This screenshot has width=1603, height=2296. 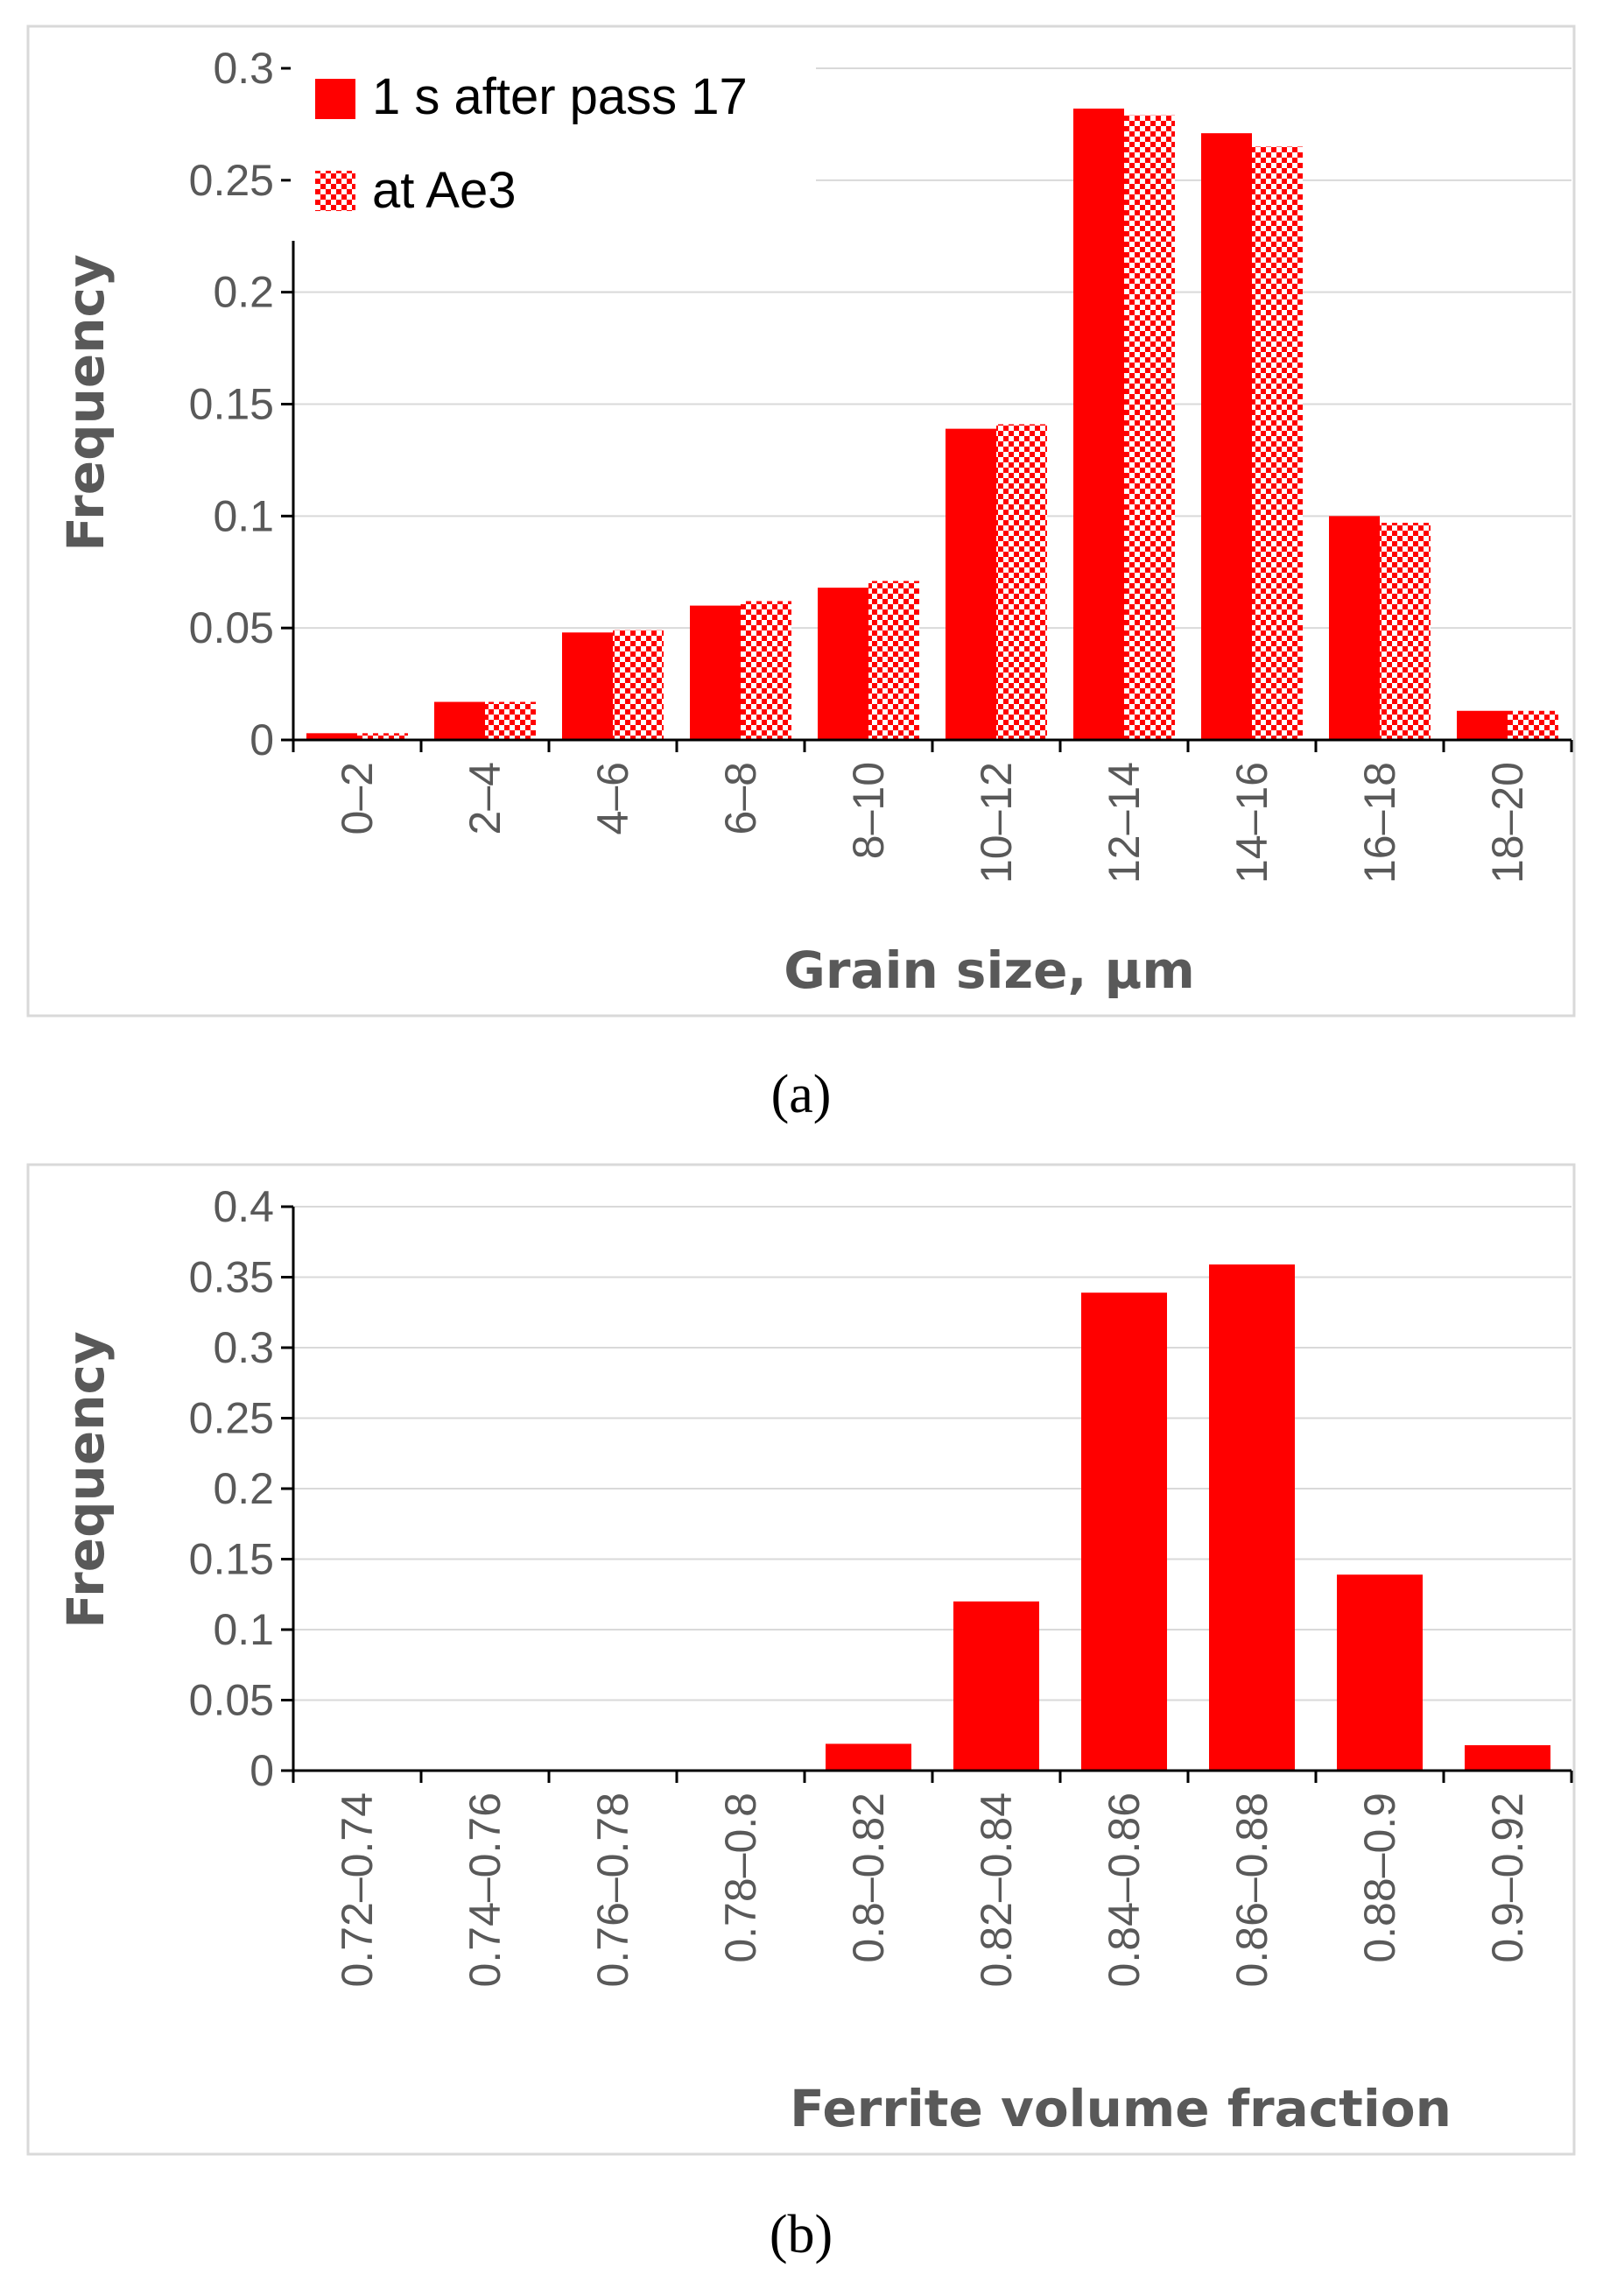 I want to click on legend: 1 s after pass 17 at Ae3, so click(x=553, y=144).